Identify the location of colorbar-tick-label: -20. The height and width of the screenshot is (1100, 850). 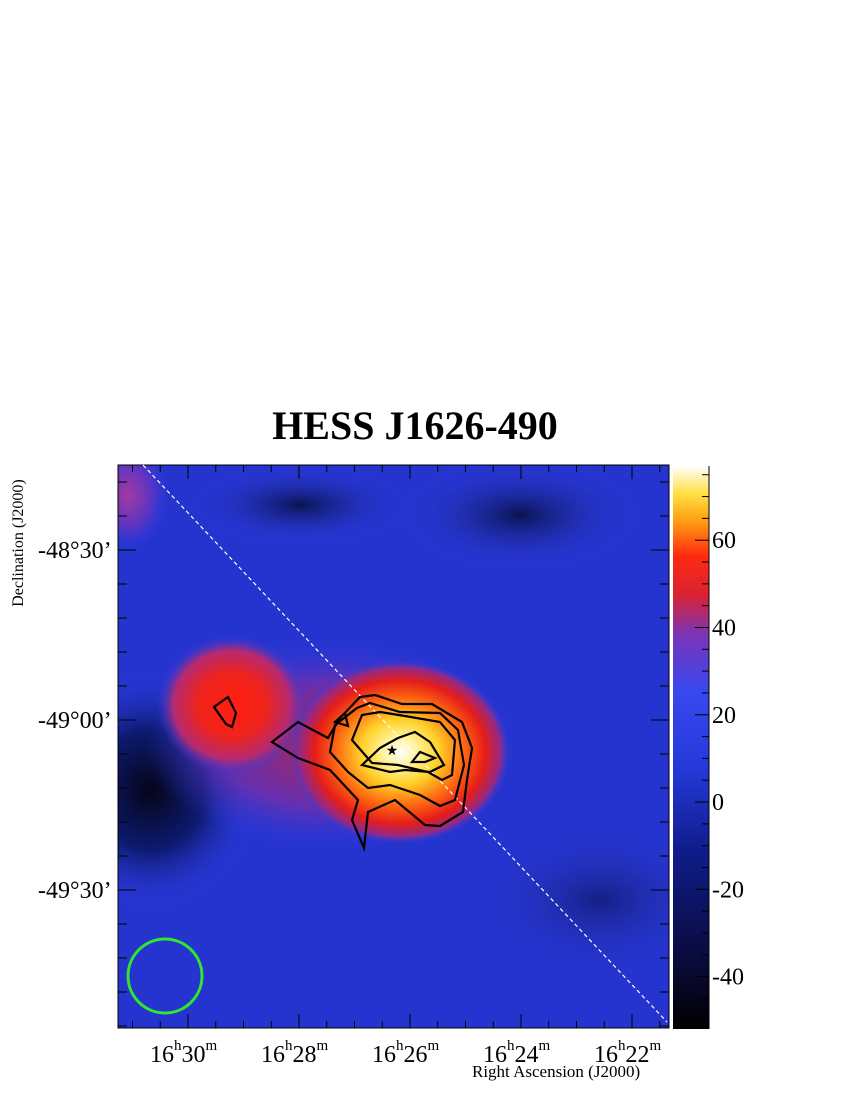
(728, 890).